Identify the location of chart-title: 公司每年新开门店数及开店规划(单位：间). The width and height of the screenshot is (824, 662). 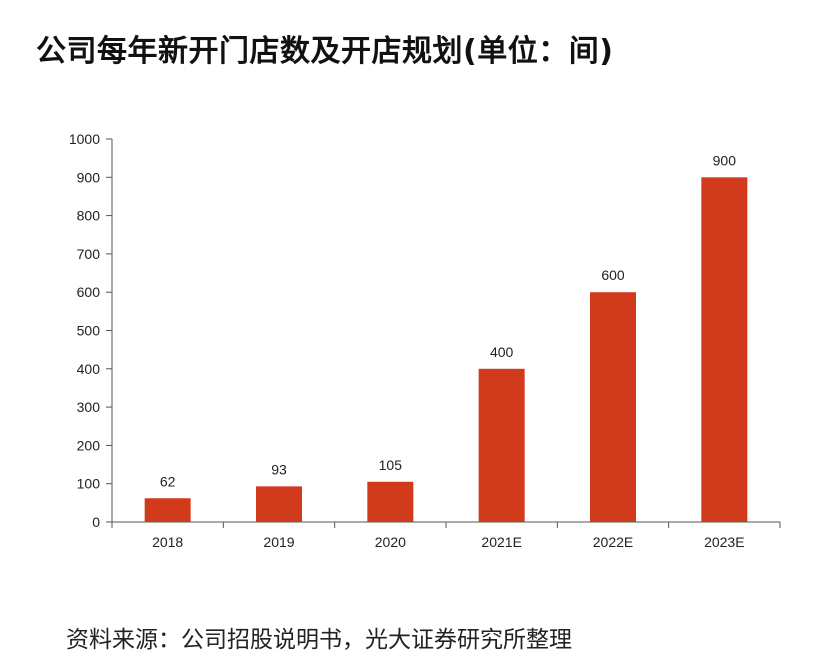
(325, 51).